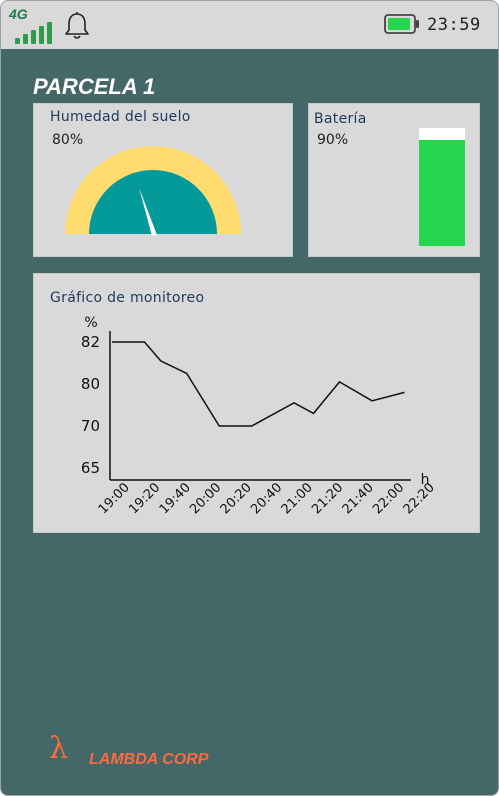 This screenshot has width=499, height=796. I want to click on status-time: 23:59, so click(454, 25).